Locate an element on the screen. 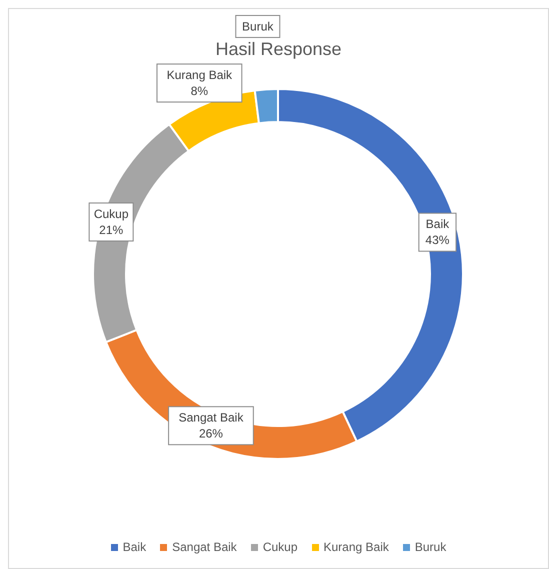  category-label: Buruk is located at coordinates (258, 26).